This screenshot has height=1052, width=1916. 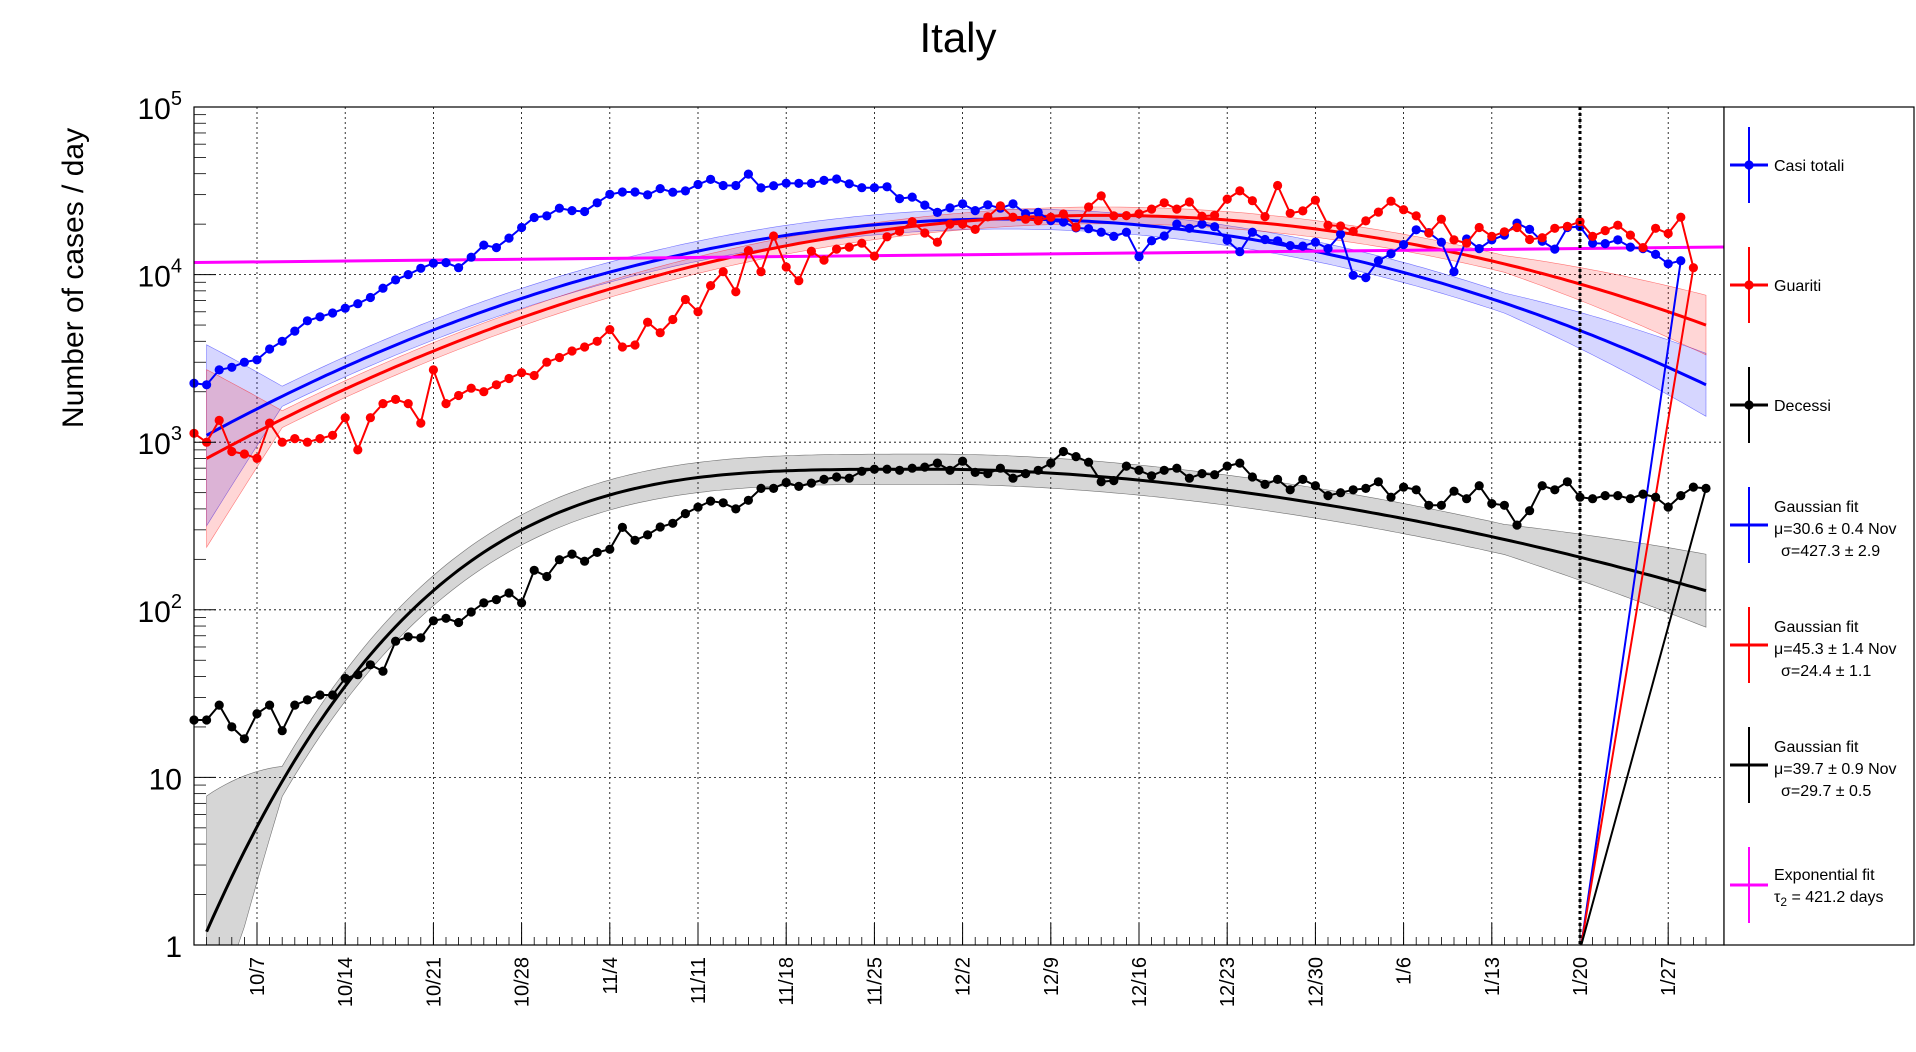 What do you see at coordinates (964, 976) in the screenshot?
I see `x-tick-label: 12/2` at bounding box center [964, 976].